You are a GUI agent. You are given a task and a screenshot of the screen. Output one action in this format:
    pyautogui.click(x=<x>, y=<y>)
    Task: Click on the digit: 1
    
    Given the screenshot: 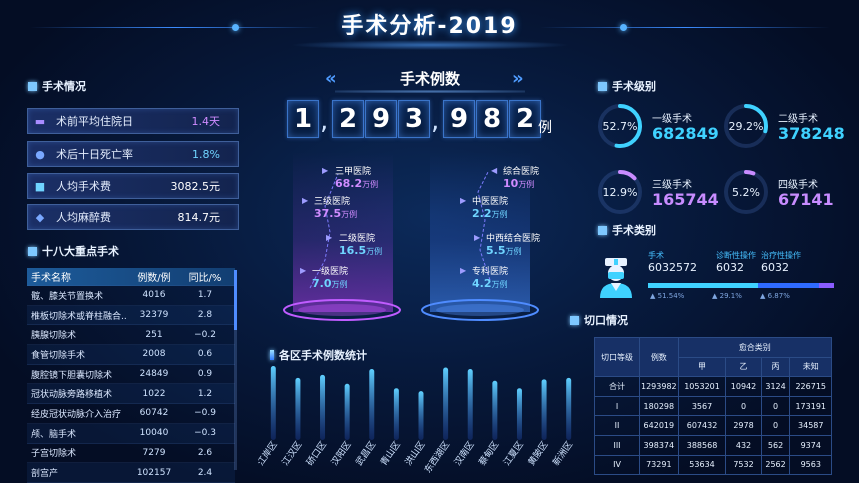 What is the action you would take?
    pyautogui.click(x=303, y=119)
    